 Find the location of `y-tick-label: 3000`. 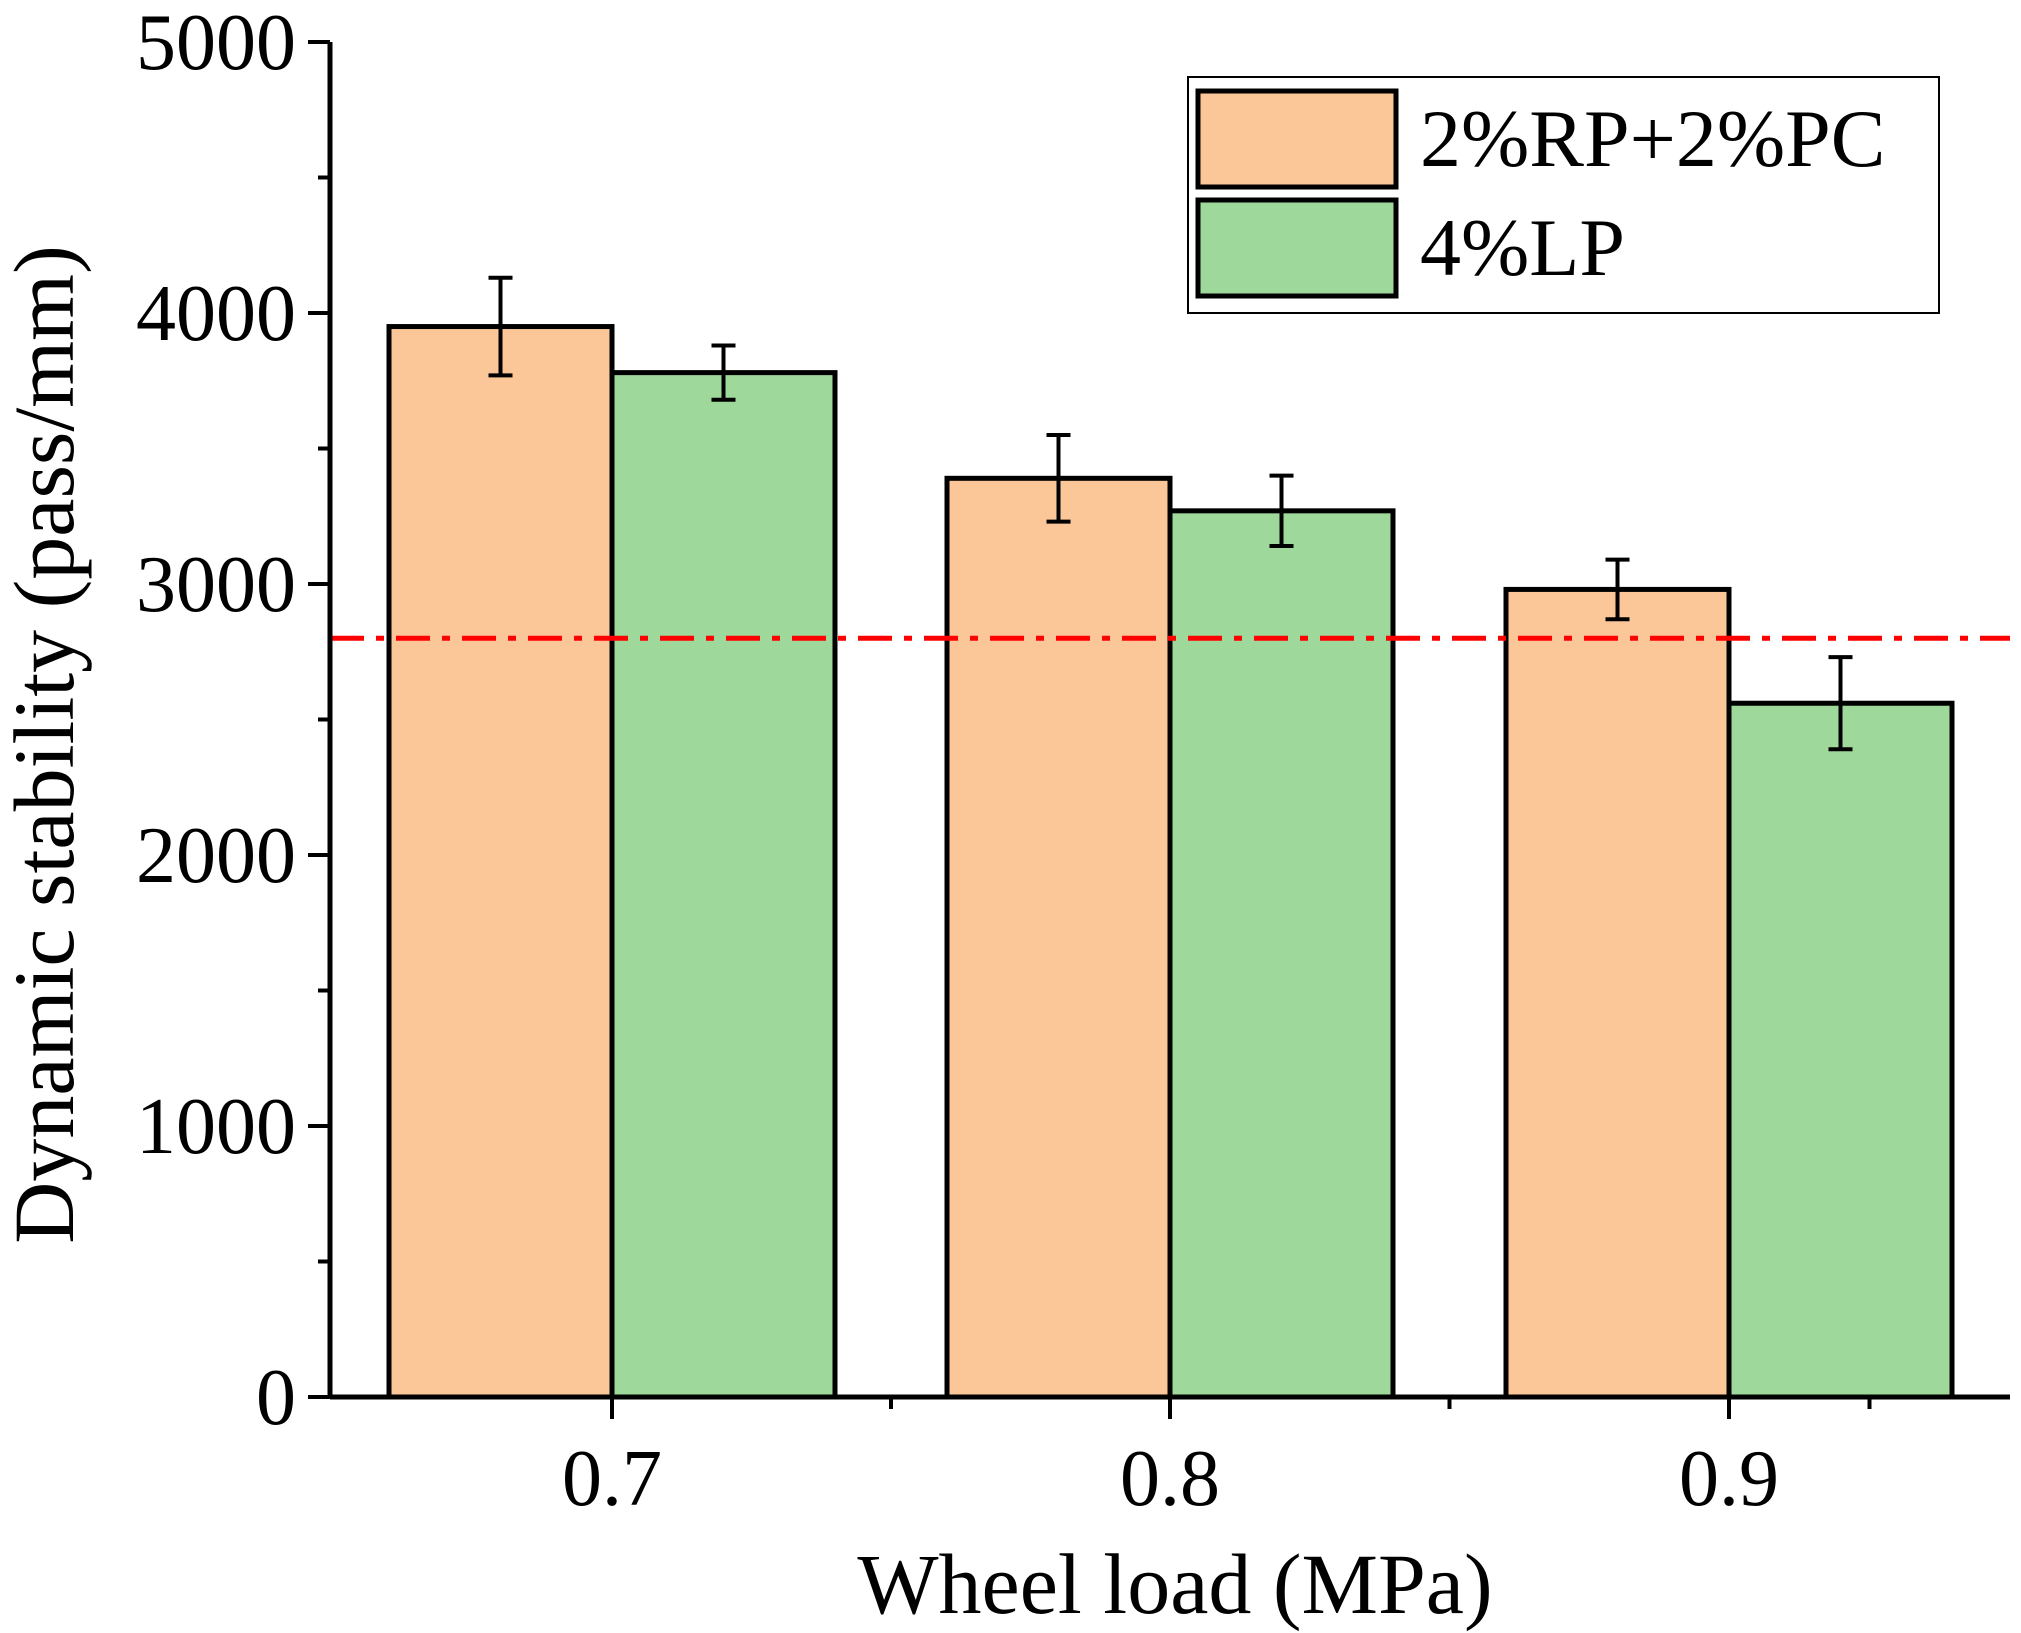

y-tick-label: 3000 is located at coordinates (216, 585).